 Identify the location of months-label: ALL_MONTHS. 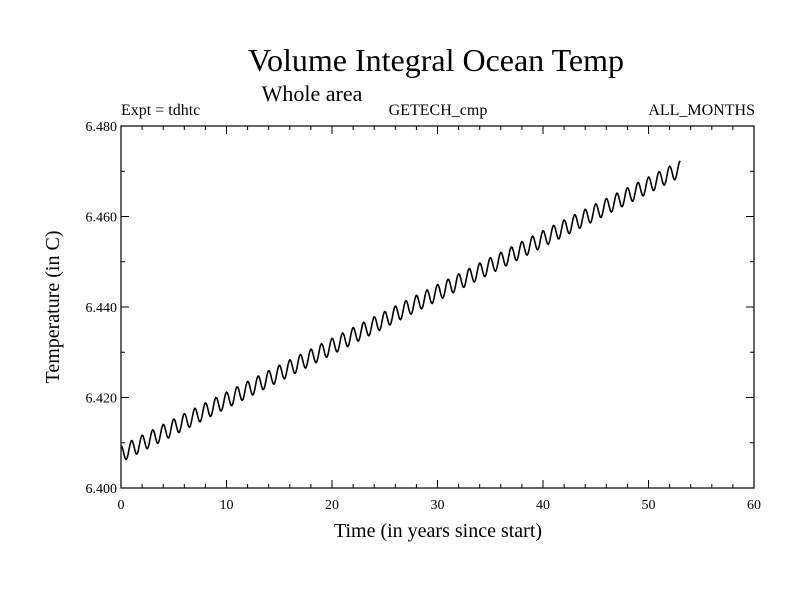
(701, 110).